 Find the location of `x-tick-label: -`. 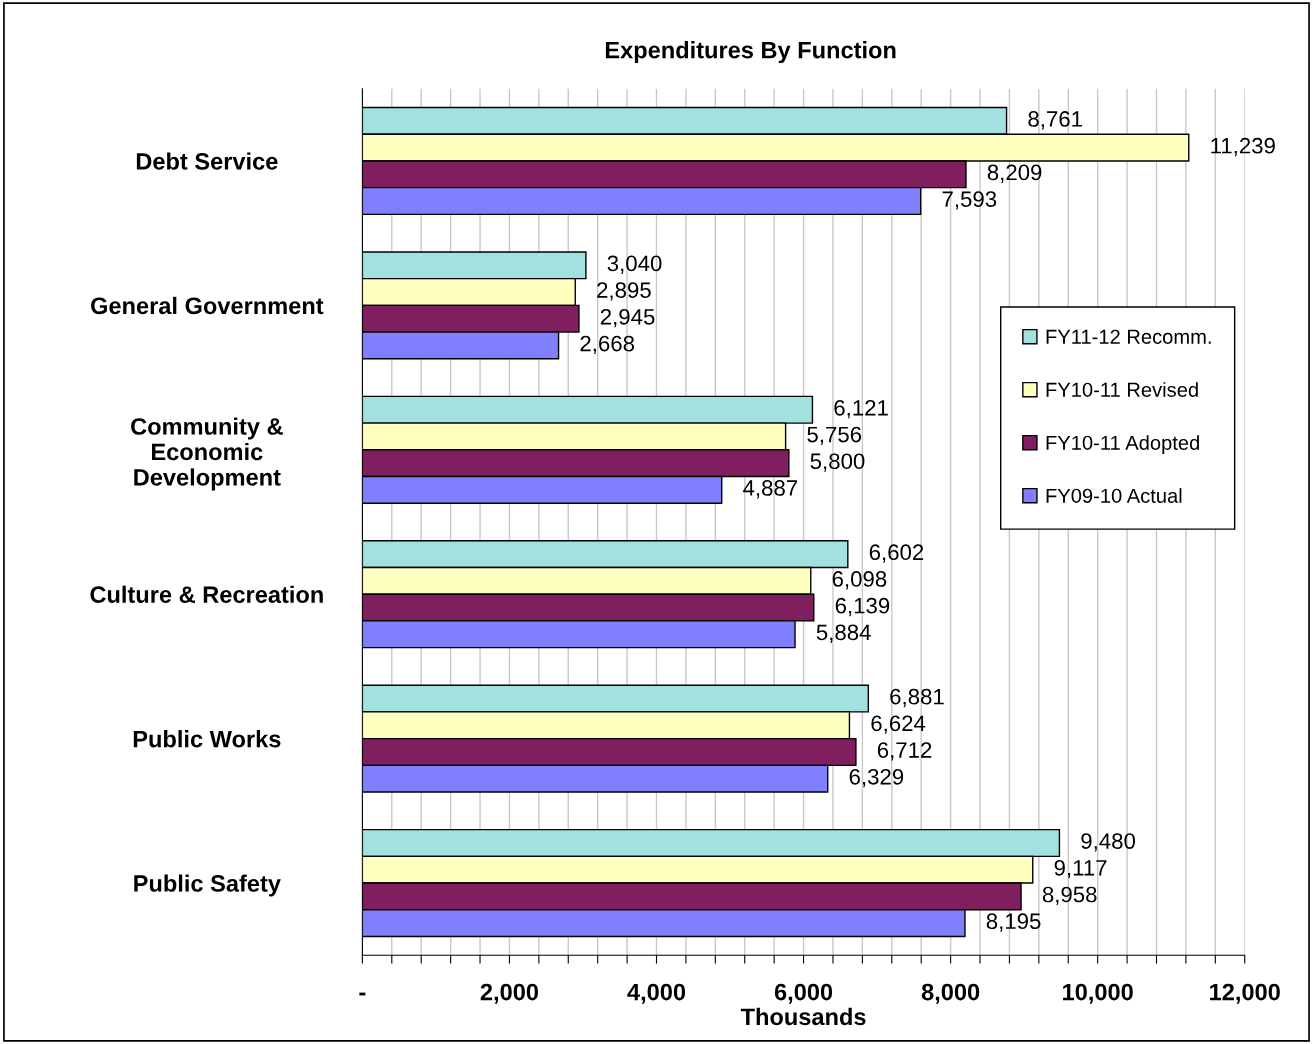

x-tick-label: - is located at coordinates (362, 994).